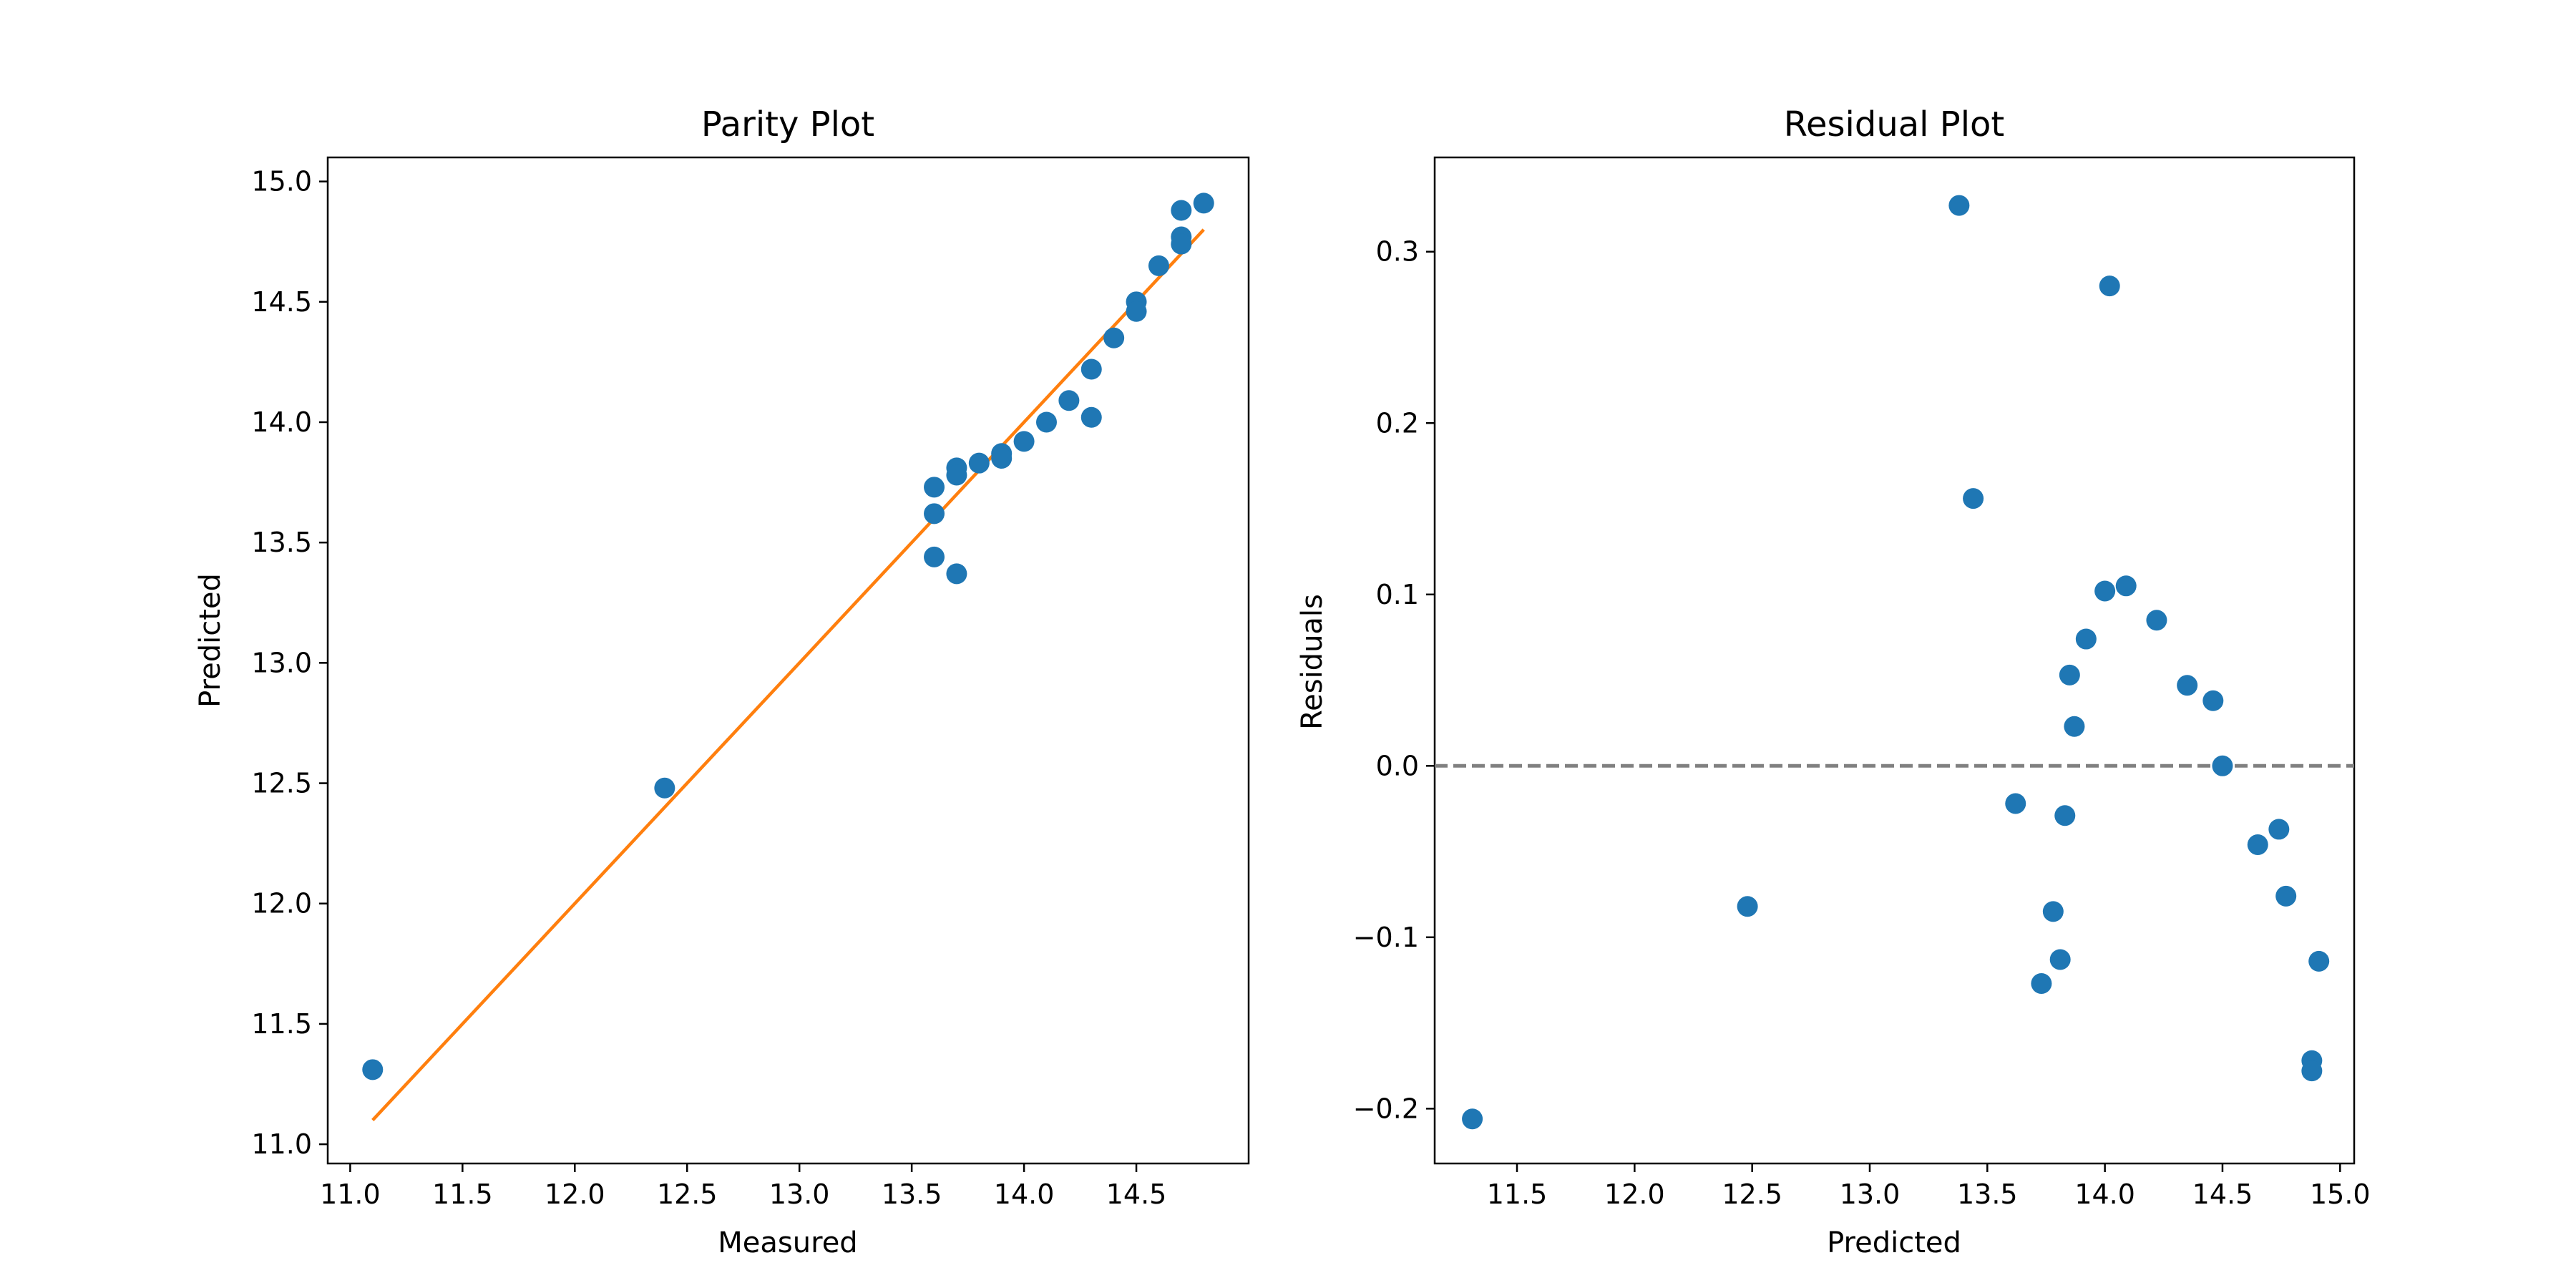 The height and width of the screenshot is (1288, 2576). I want to click on residual-plot-x-tick-label: 13.5, so click(1987, 1194).